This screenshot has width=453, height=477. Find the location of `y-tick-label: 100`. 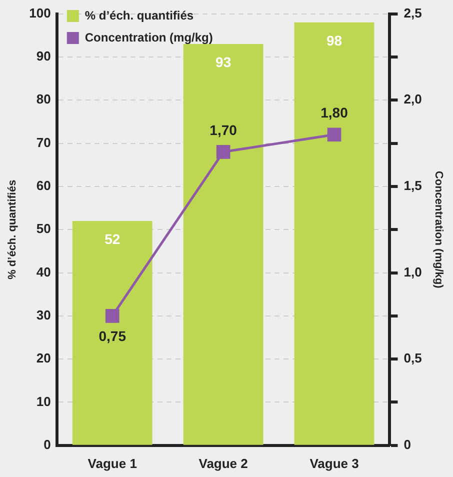

y-tick-label: 100 is located at coordinates (40, 12).